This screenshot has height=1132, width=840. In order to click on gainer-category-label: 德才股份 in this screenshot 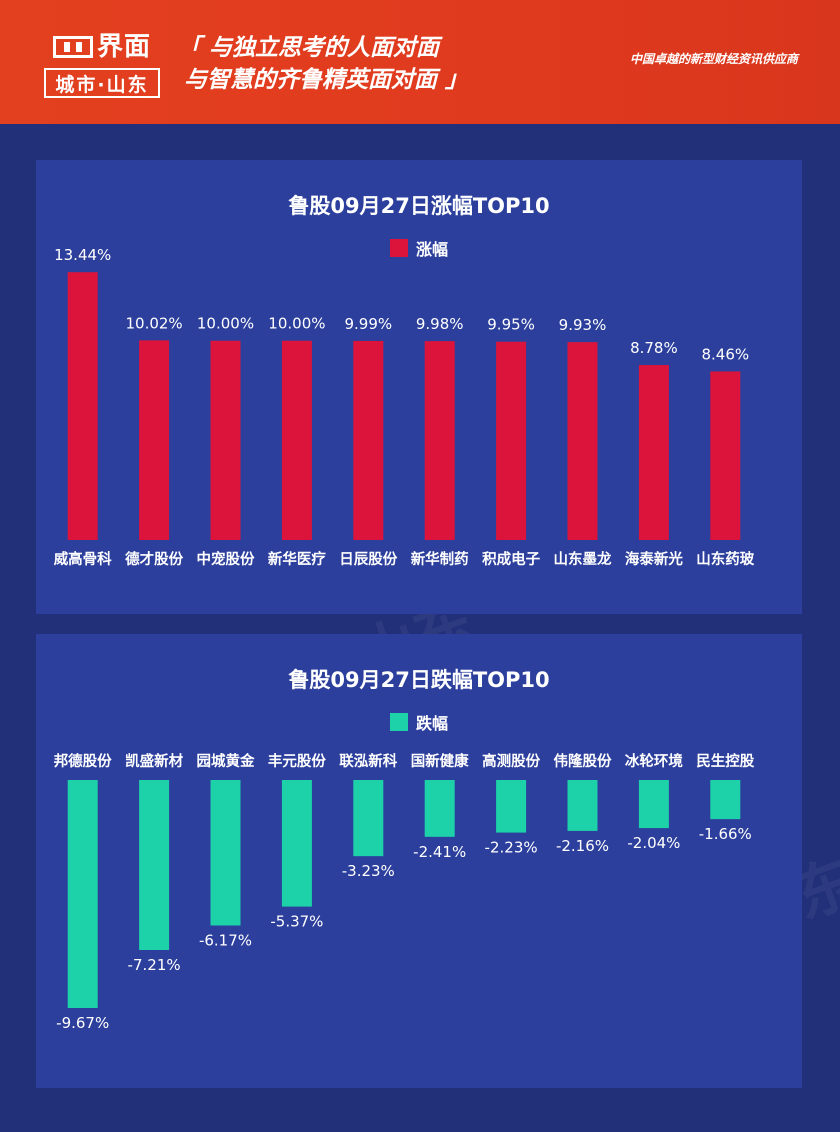, I will do `click(154, 559)`.